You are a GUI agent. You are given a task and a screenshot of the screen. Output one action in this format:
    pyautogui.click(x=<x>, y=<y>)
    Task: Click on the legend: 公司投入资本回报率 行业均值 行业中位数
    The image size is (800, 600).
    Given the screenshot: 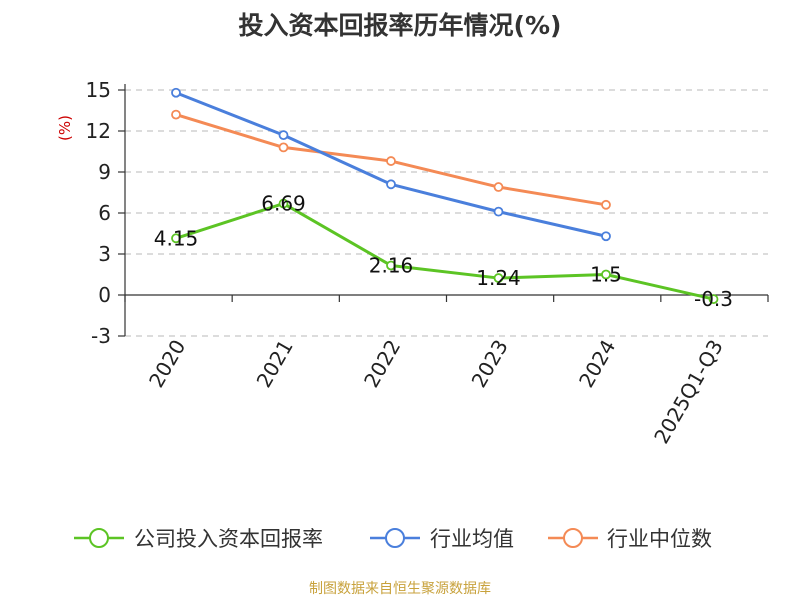 What is the action you would take?
    pyautogui.click(x=393, y=539)
    